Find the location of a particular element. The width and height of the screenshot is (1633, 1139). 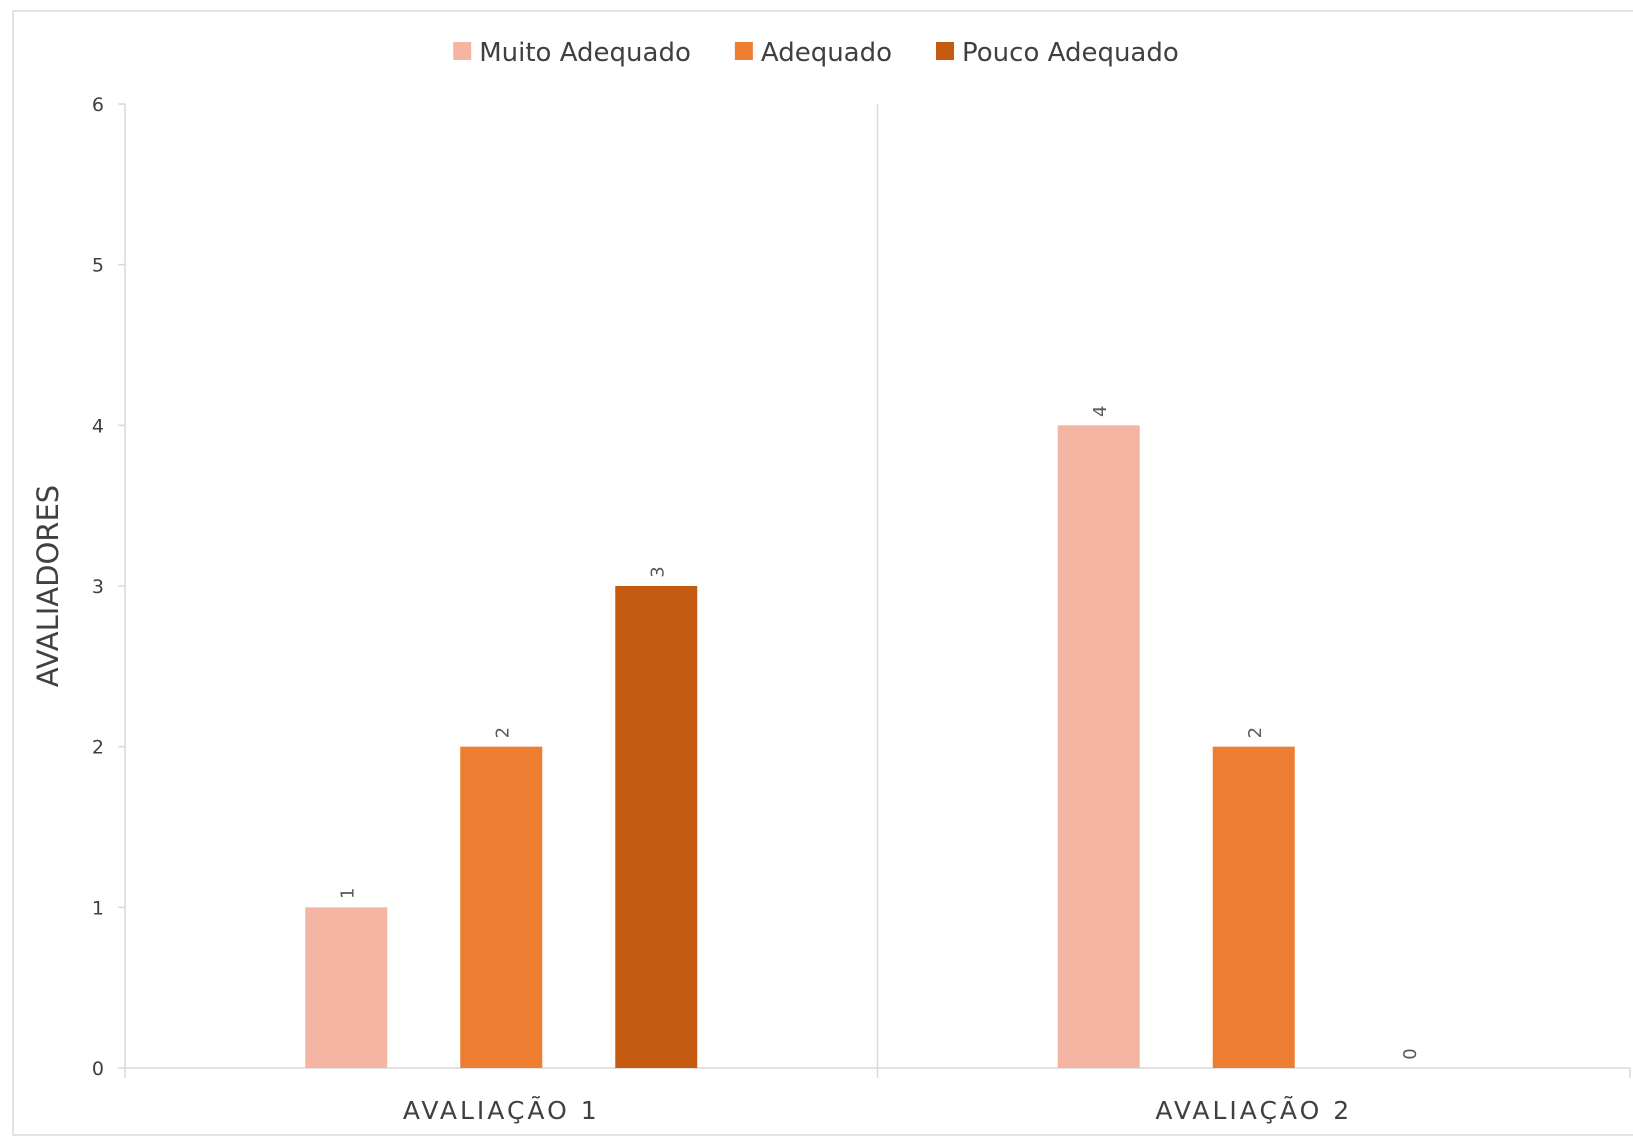

y-tick-label: 1 is located at coordinates (98, 908).